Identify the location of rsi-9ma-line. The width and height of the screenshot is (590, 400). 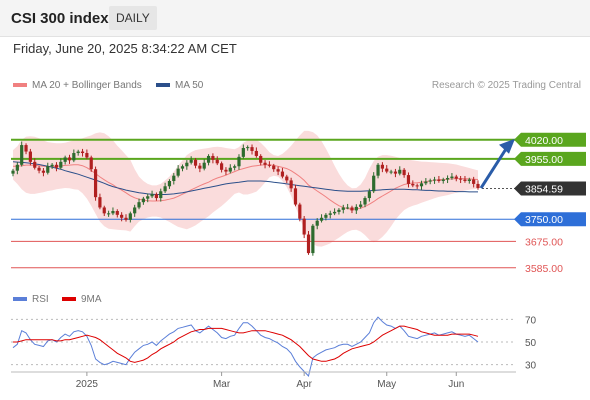
(246, 344).